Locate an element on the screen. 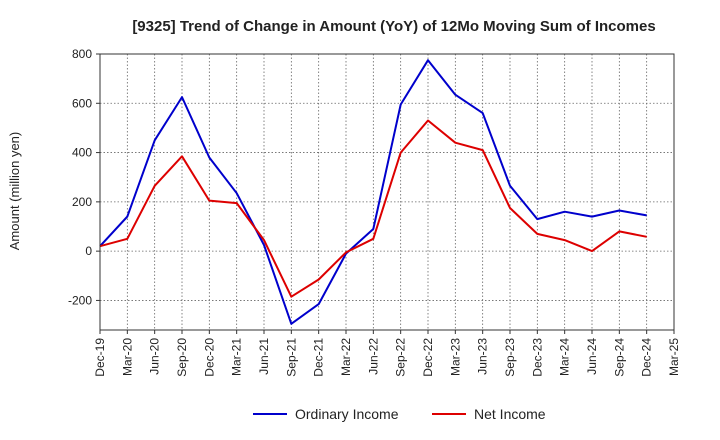 Image resolution: width=720 pixels, height=440 pixels. y-tick-label: -200 is located at coordinates (80, 300).